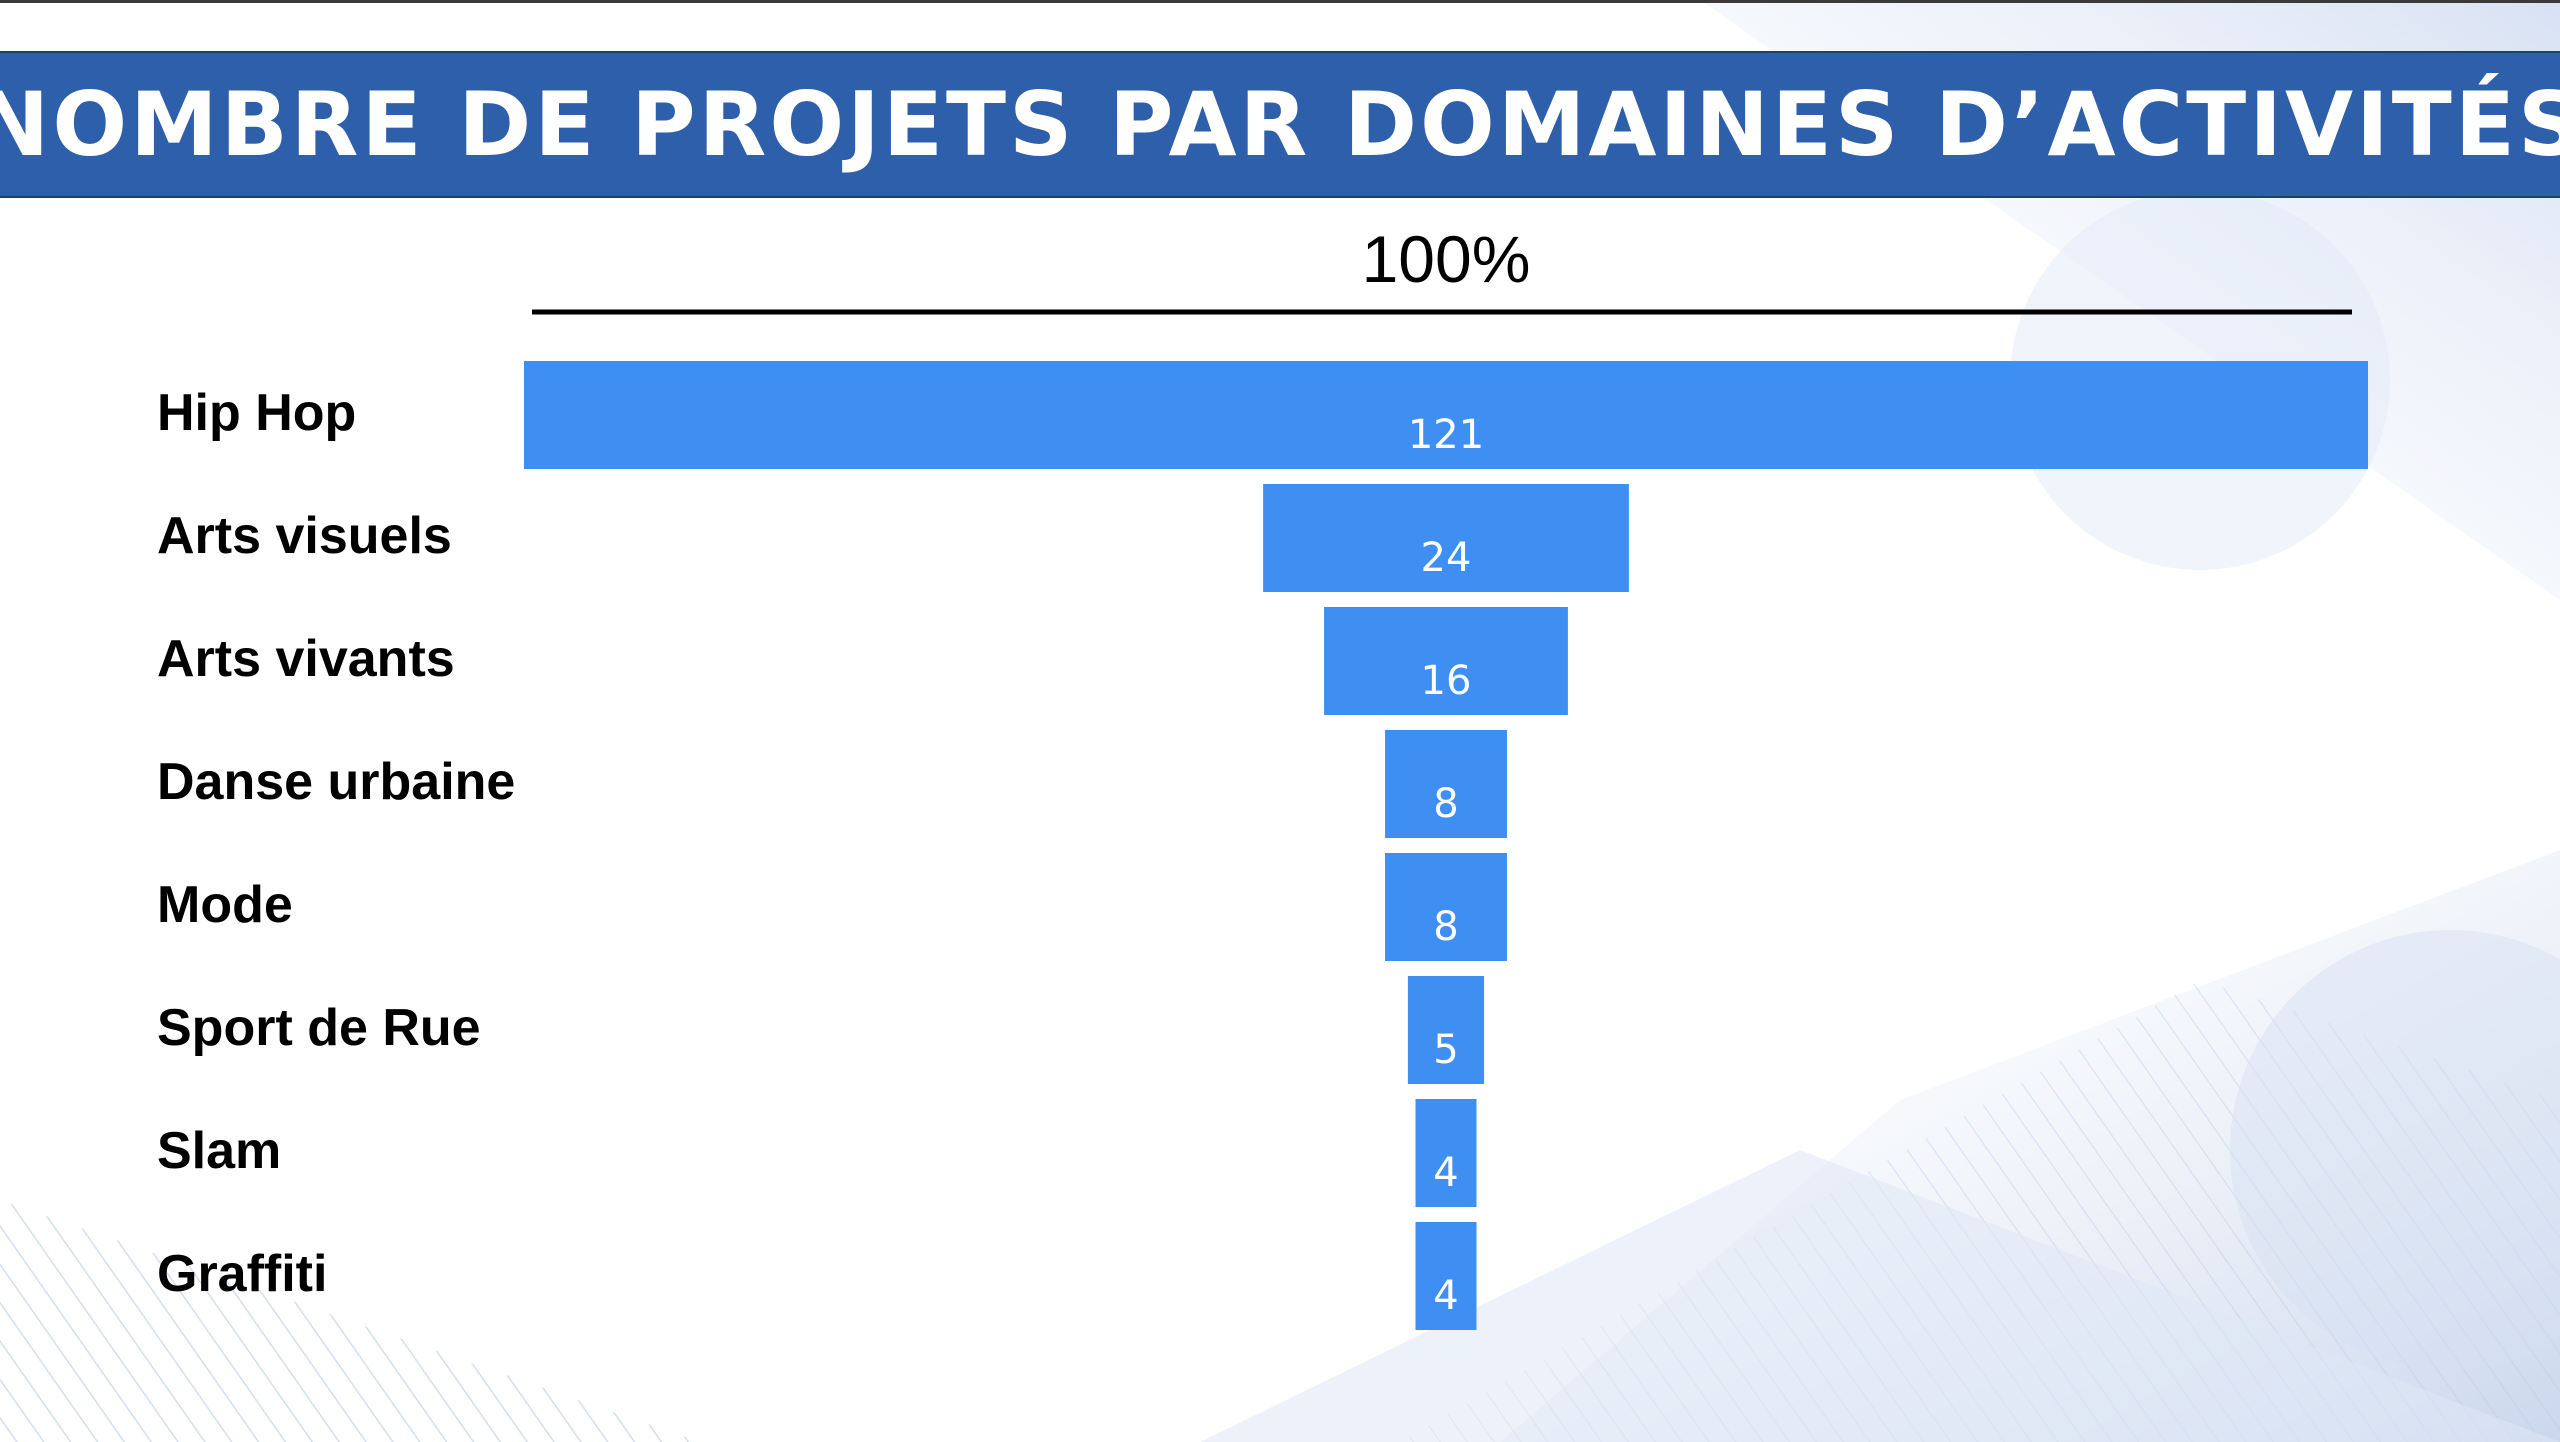 The height and width of the screenshot is (1442, 2560). What do you see at coordinates (256, 413) in the screenshot?
I see `funnel-category-label-1: Hip Hop` at bounding box center [256, 413].